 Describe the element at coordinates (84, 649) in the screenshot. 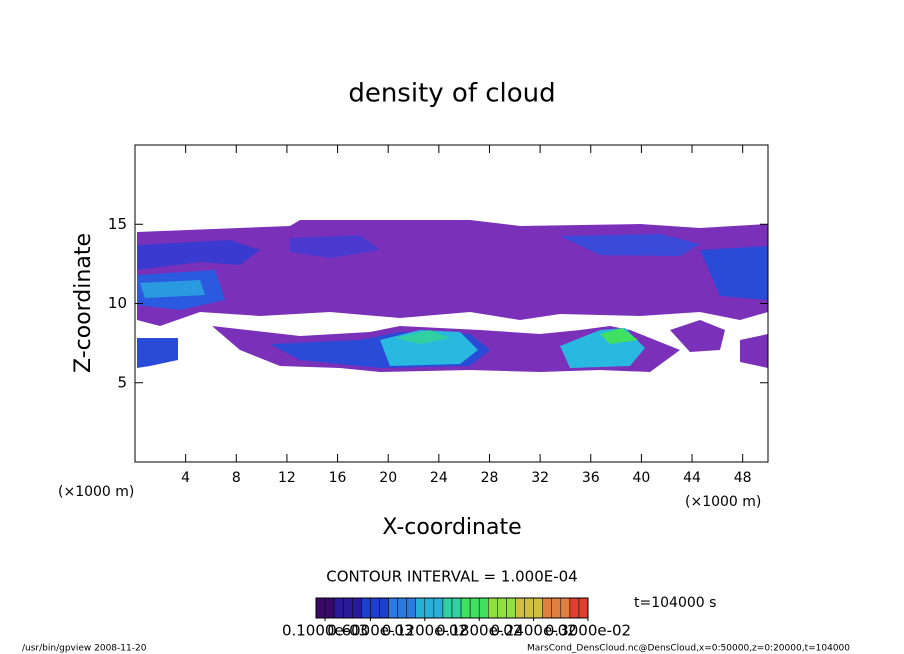

I see `footer: /usr/bin/gpview 2008-11-20` at that location.